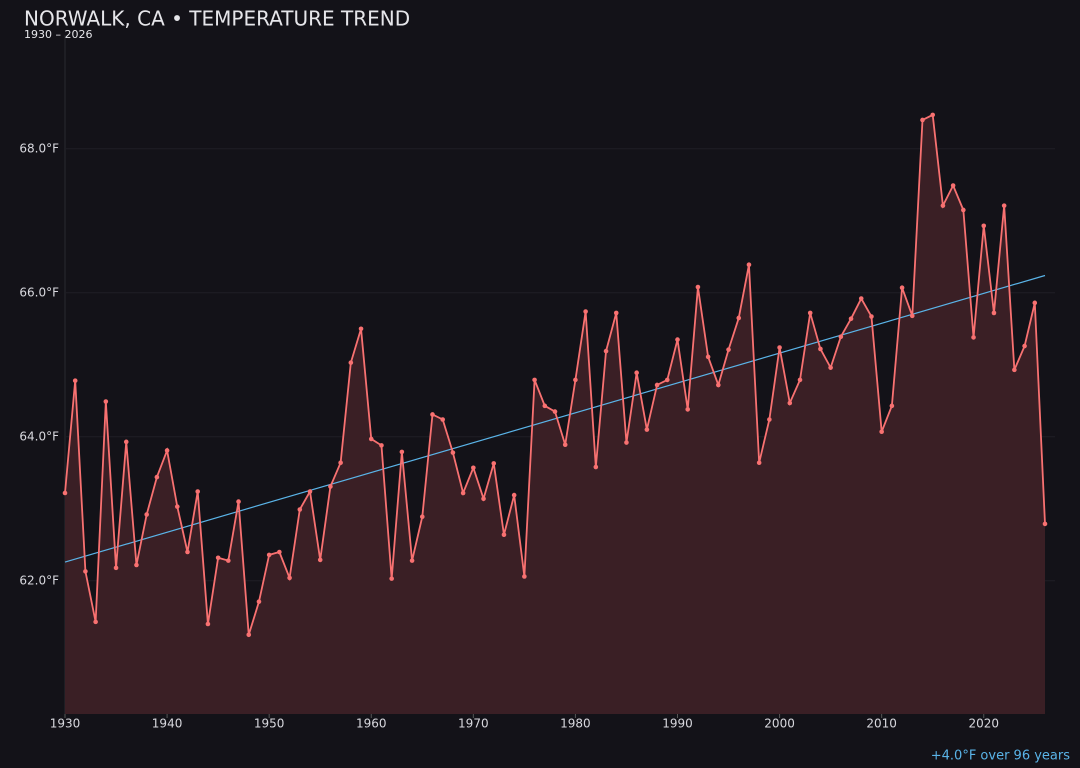 This screenshot has width=1080, height=768. Describe the element at coordinates (39, 148) in the screenshot. I see `y-tick-label: 68.0°F` at that location.